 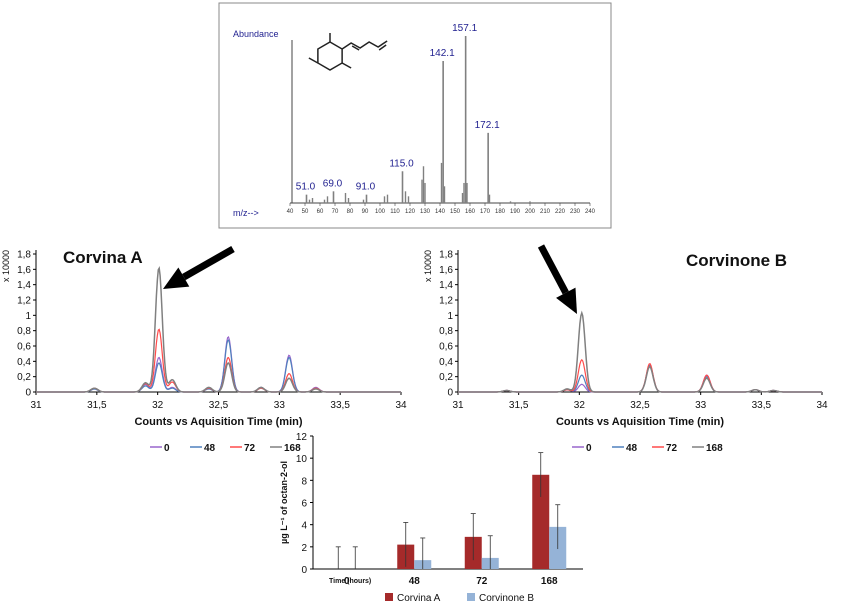 What do you see at coordinates (419, 598) in the screenshot?
I see `bar-legend-label: Corvina A` at bounding box center [419, 598].